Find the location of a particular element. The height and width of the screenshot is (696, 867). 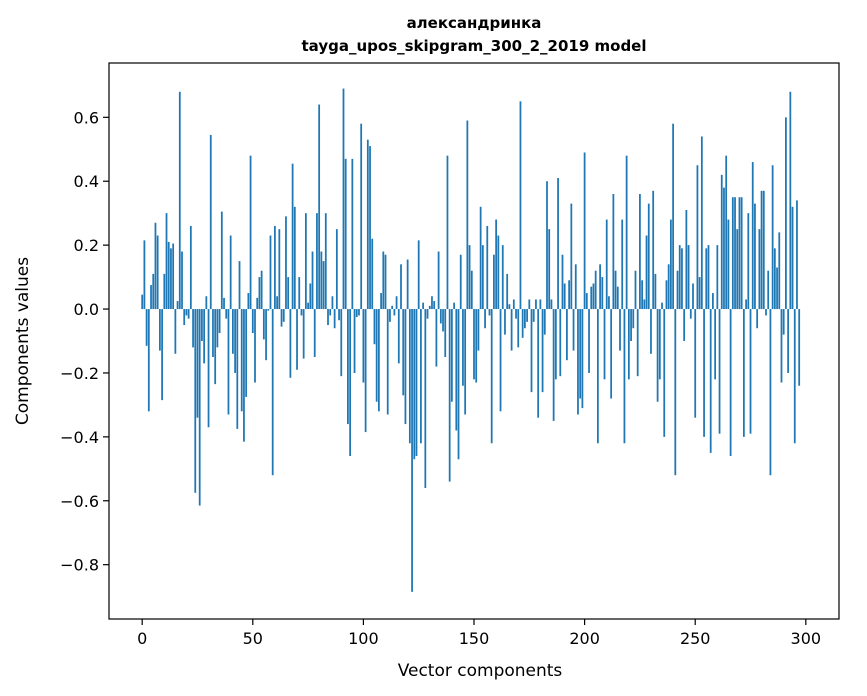

y-tick-label: −0.8 is located at coordinates (79, 565).